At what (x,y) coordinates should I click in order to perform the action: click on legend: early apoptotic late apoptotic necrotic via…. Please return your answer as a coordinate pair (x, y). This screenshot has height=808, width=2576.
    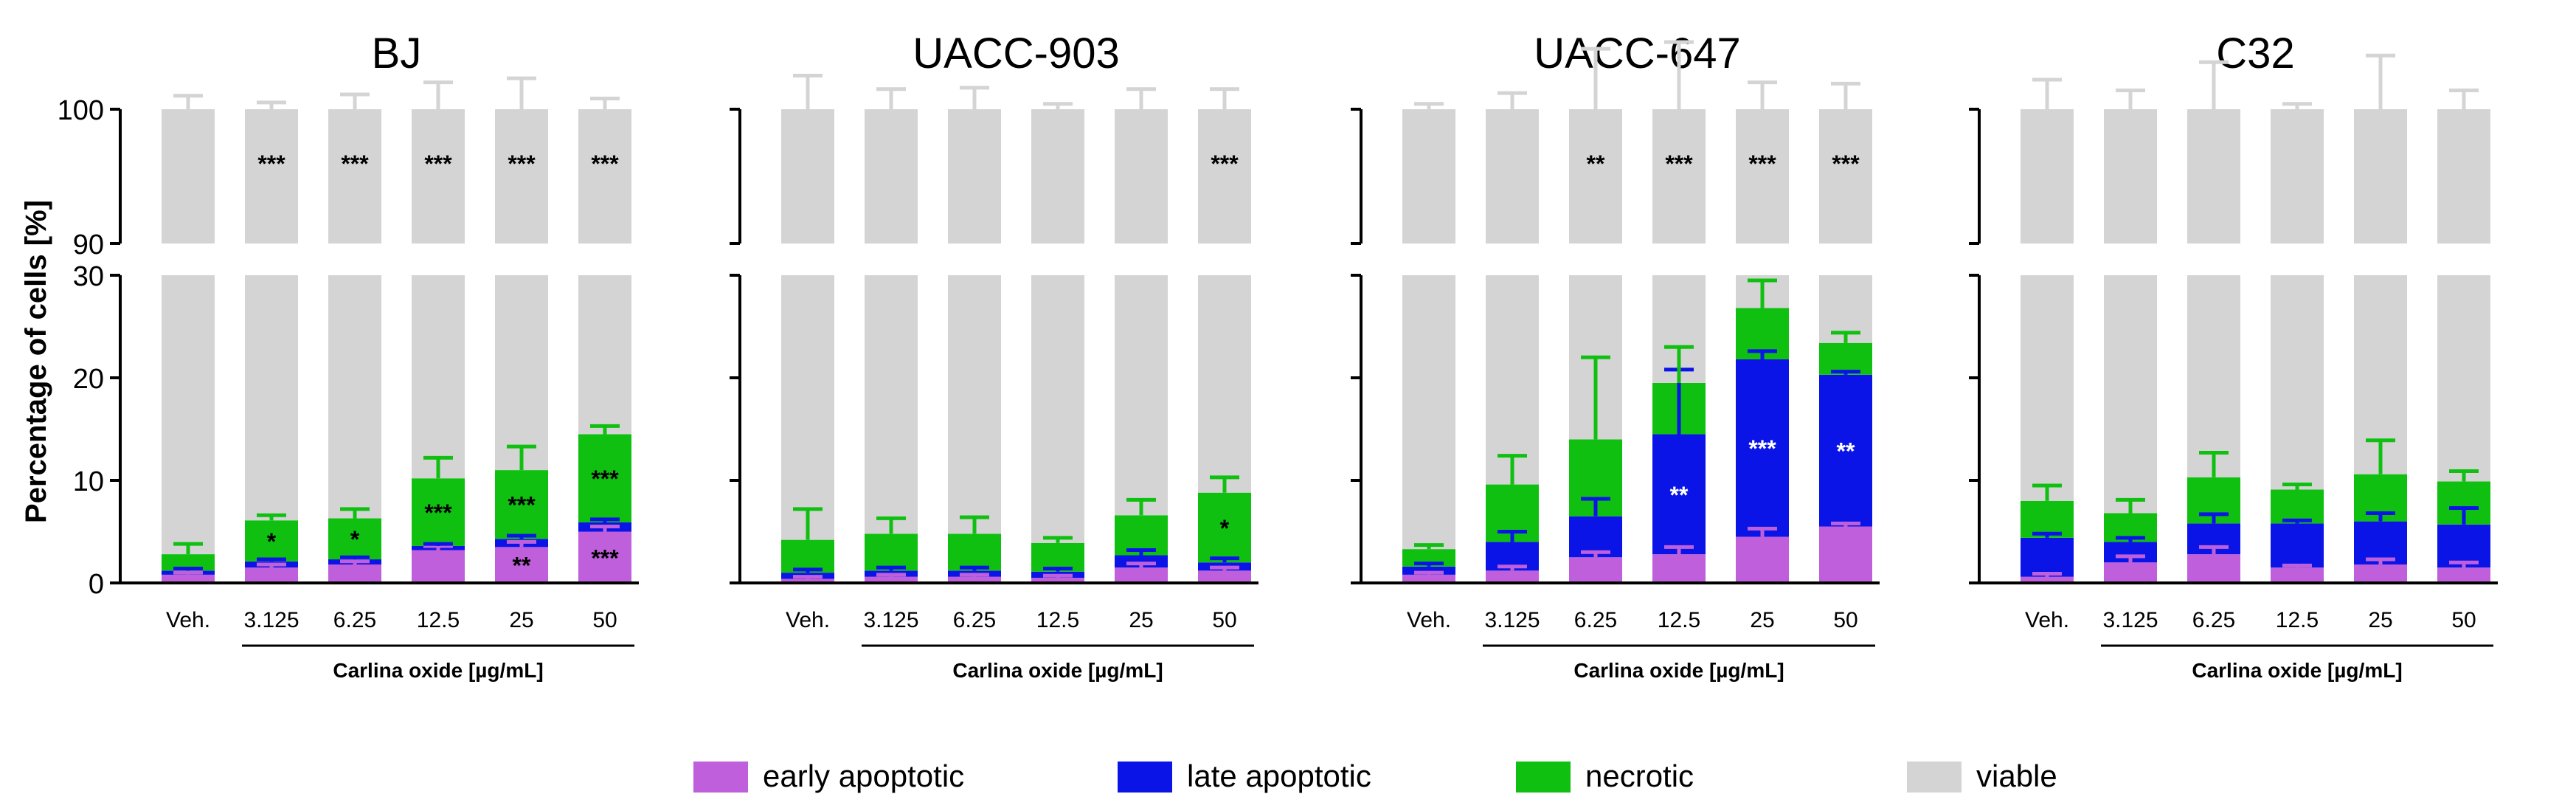
    Looking at the image, I should click on (1375, 776).